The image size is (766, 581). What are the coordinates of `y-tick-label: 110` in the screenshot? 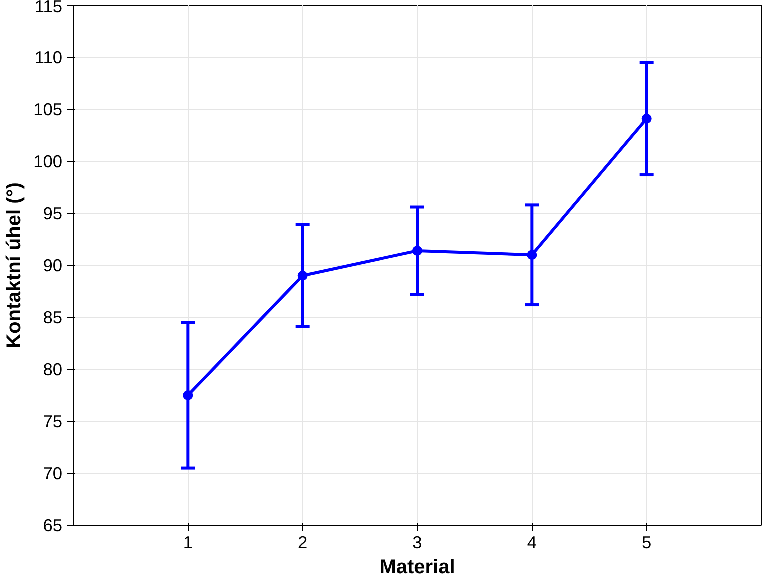 It's located at (48, 58).